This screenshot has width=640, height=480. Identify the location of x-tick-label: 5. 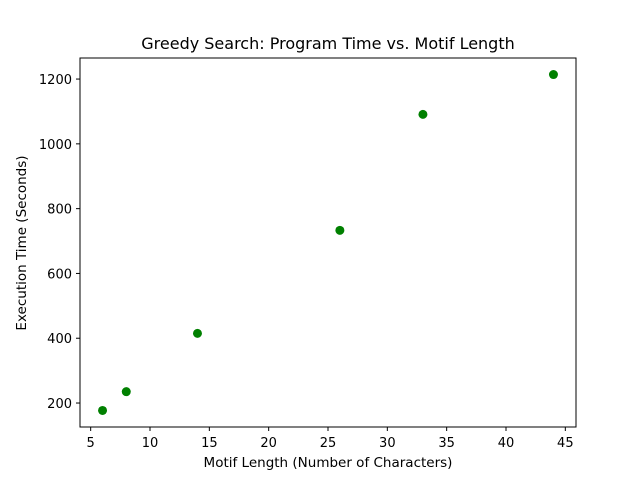
(91, 443).